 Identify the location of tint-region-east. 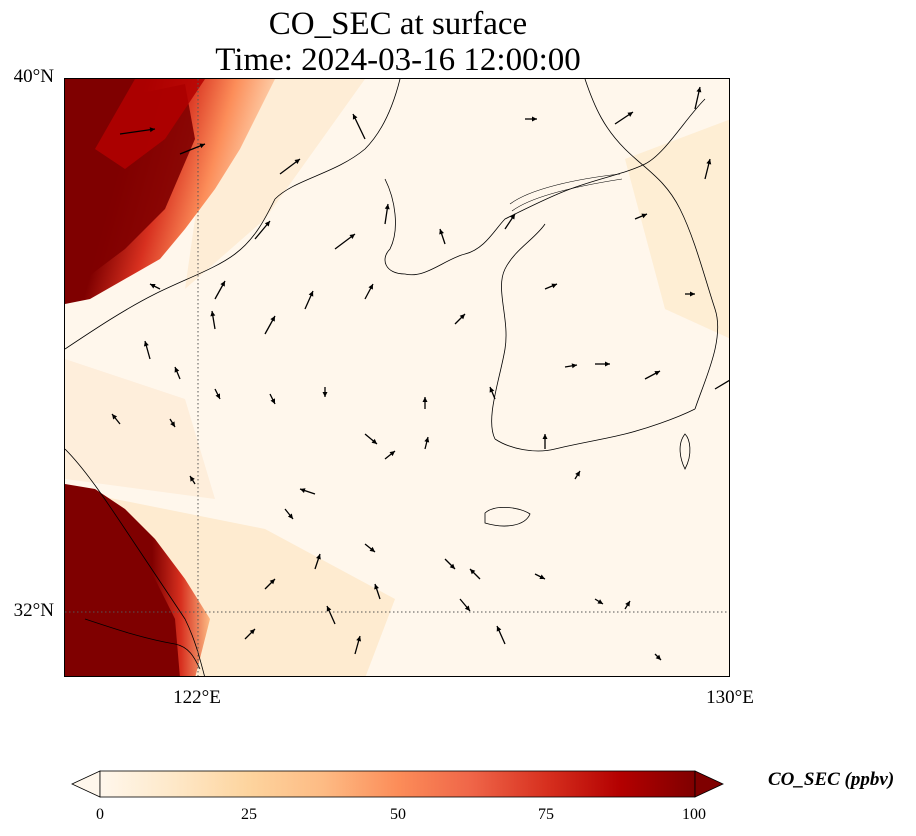
(677, 229).